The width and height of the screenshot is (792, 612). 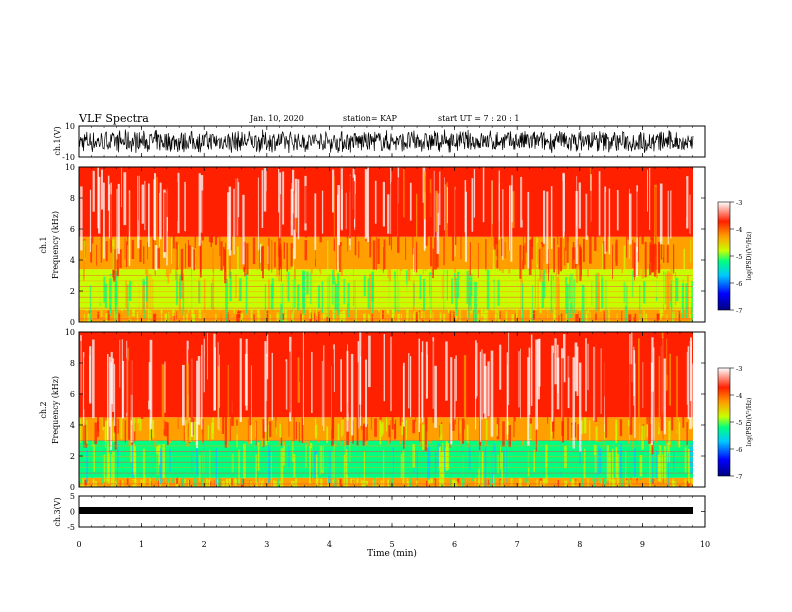 What do you see at coordinates (386, 141) in the screenshot?
I see `ch1-waveform-line` at bounding box center [386, 141].